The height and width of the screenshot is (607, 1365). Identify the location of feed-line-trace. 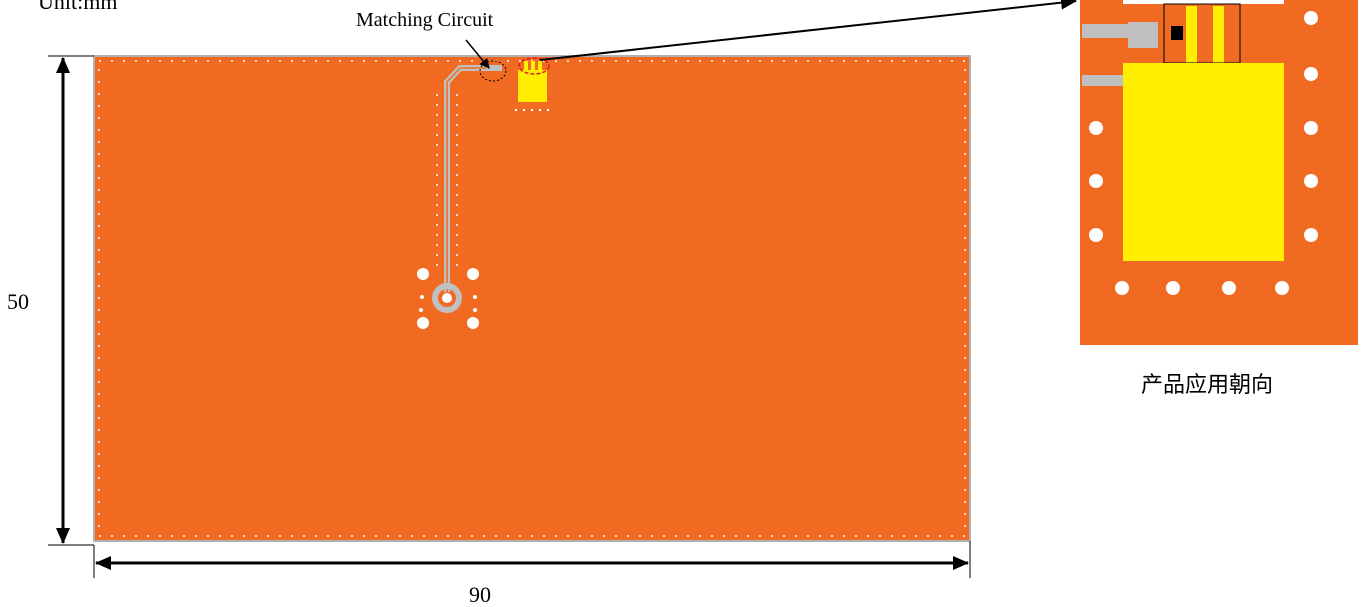
(465, 178).